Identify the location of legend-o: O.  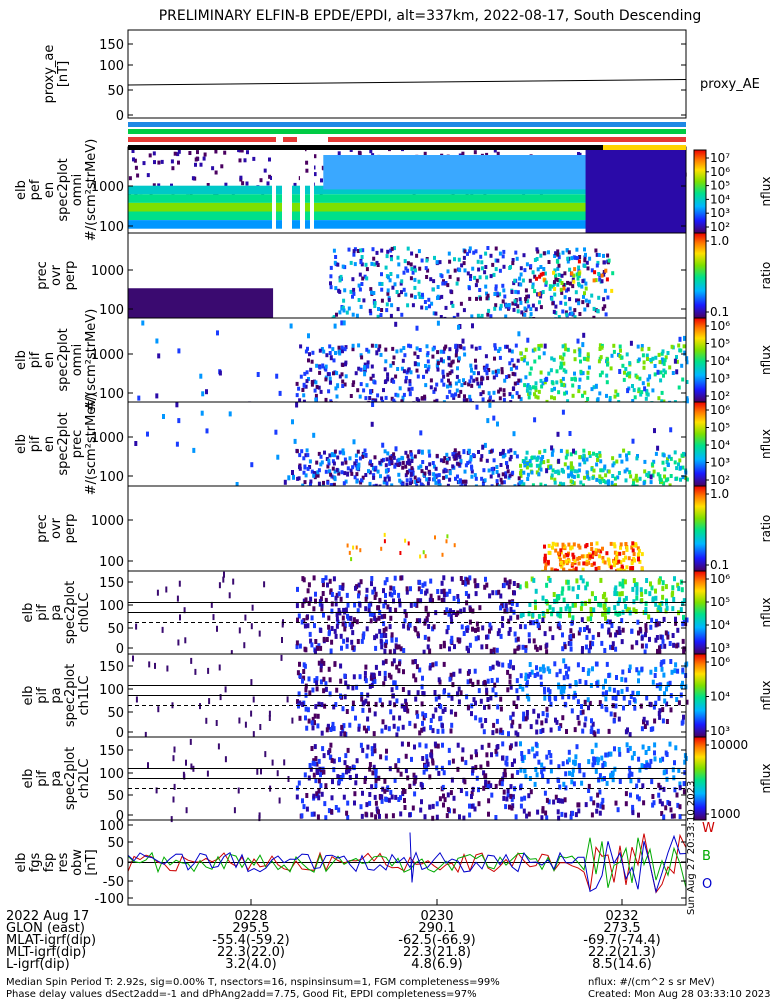
(707, 884).